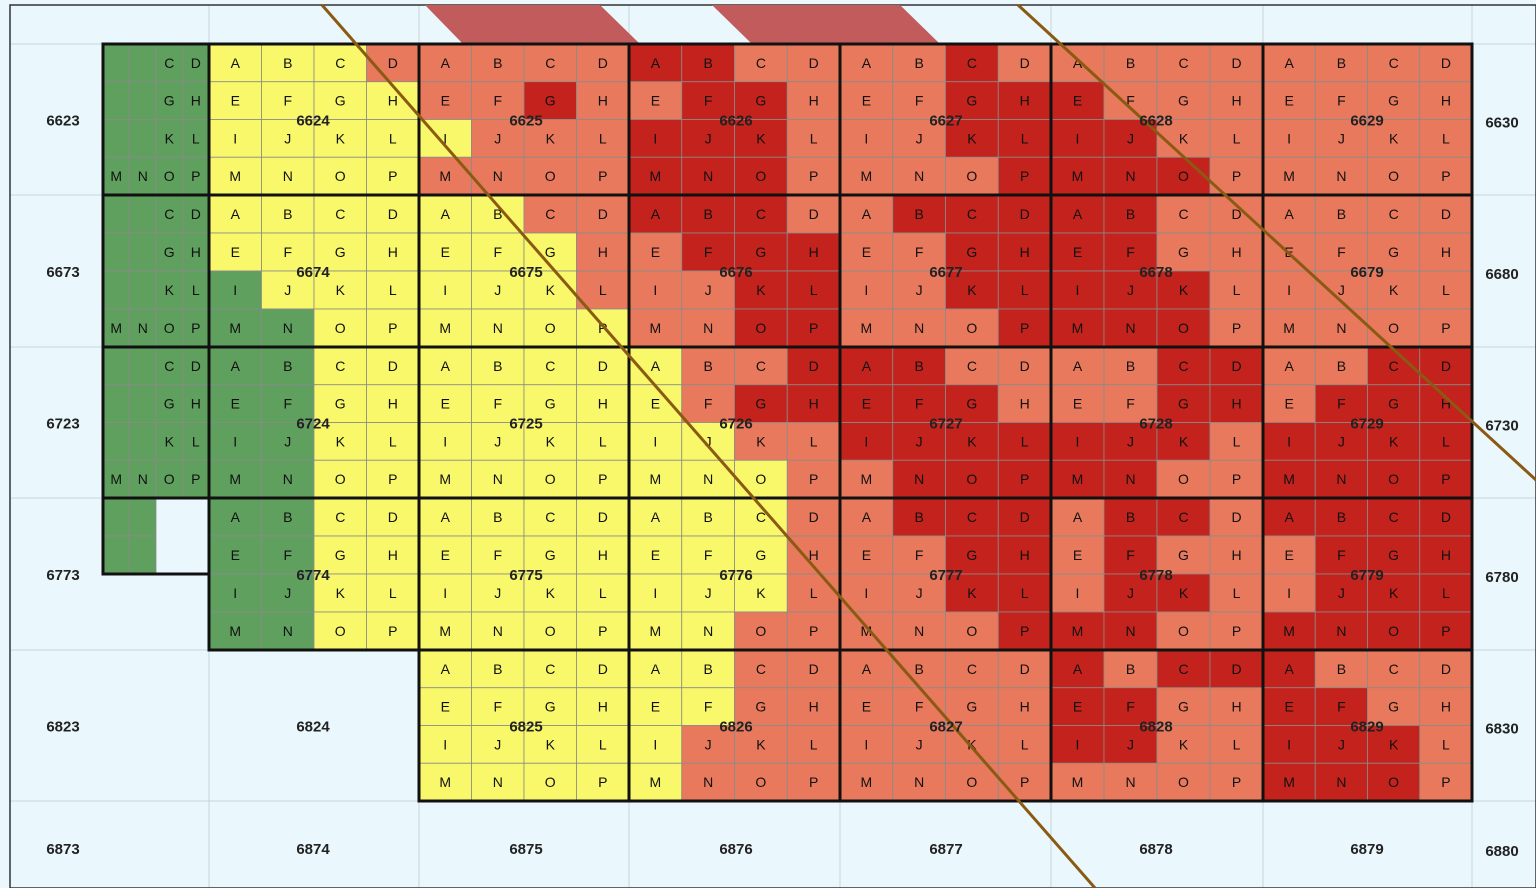  Describe the element at coordinates (497, 214) in the screenshot. I see `cell-letter: B` at that location.